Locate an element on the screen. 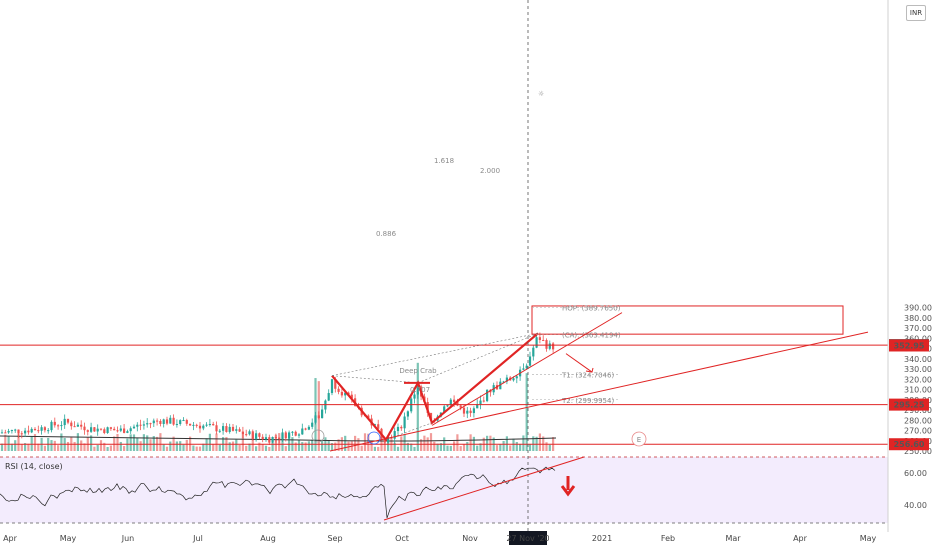 The width and height of the screenshot is (932, 550). trendline-steep is located at coordinates (527, 369).